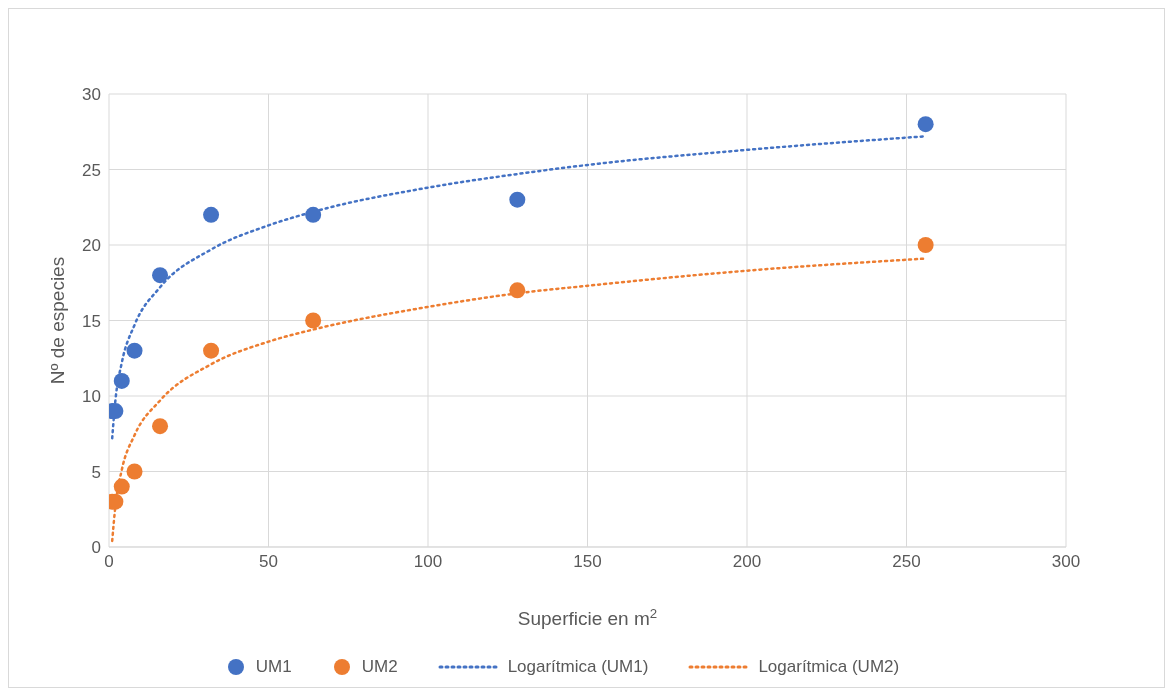 This screenshot has height=694, width=1171. I want to click on y-tick-label: 5, so click(96, 472).